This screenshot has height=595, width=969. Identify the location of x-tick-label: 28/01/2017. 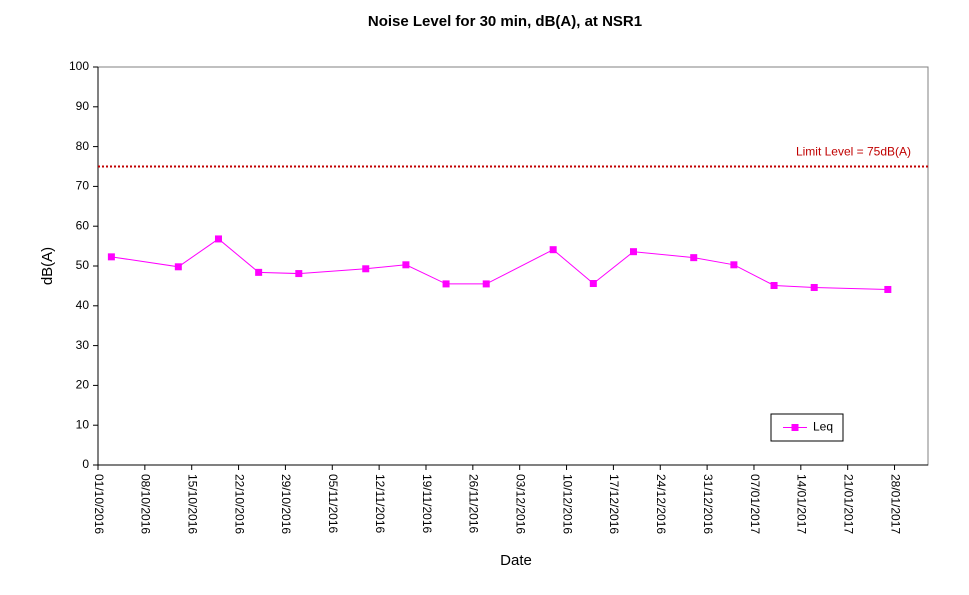
(895, 504).